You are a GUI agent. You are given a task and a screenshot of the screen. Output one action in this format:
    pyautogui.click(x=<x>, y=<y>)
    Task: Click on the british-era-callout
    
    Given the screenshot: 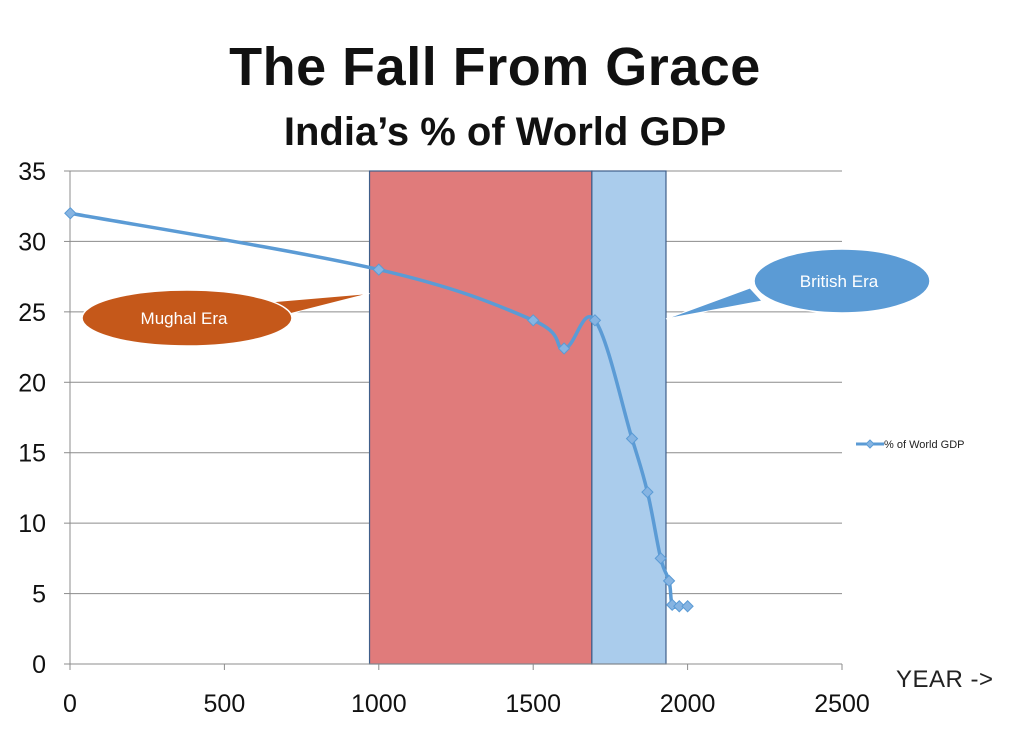 What is the action you would take?
    pyautogui.click(x=842, y=281)
    